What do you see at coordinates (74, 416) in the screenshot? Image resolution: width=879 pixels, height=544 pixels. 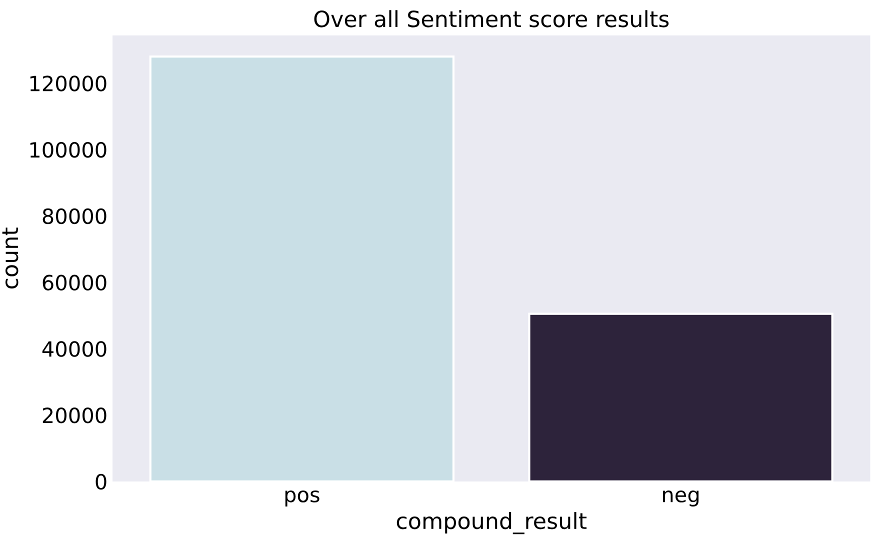 I see `y-tick-label: 20000` at bounding box center [74, 416].